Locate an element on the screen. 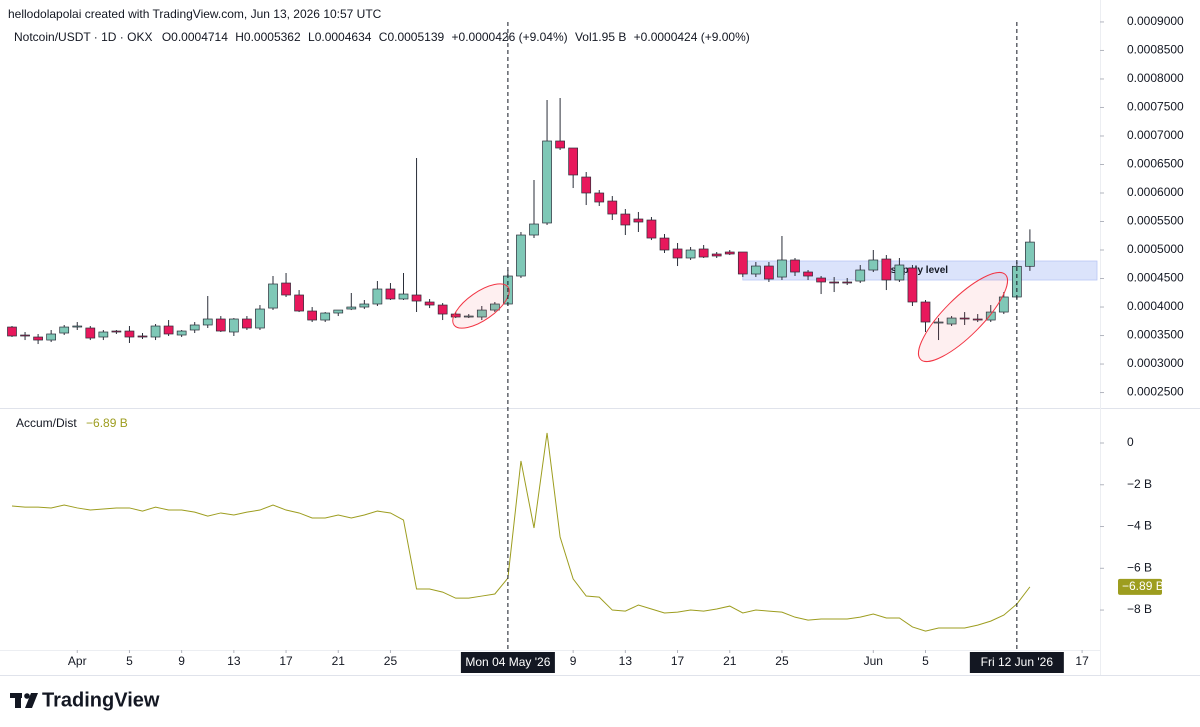 Image resolution: width=1200 pixels, height=727 pixels. y-tick-label: 0.0008000 is located at coordinates (1155, 78).